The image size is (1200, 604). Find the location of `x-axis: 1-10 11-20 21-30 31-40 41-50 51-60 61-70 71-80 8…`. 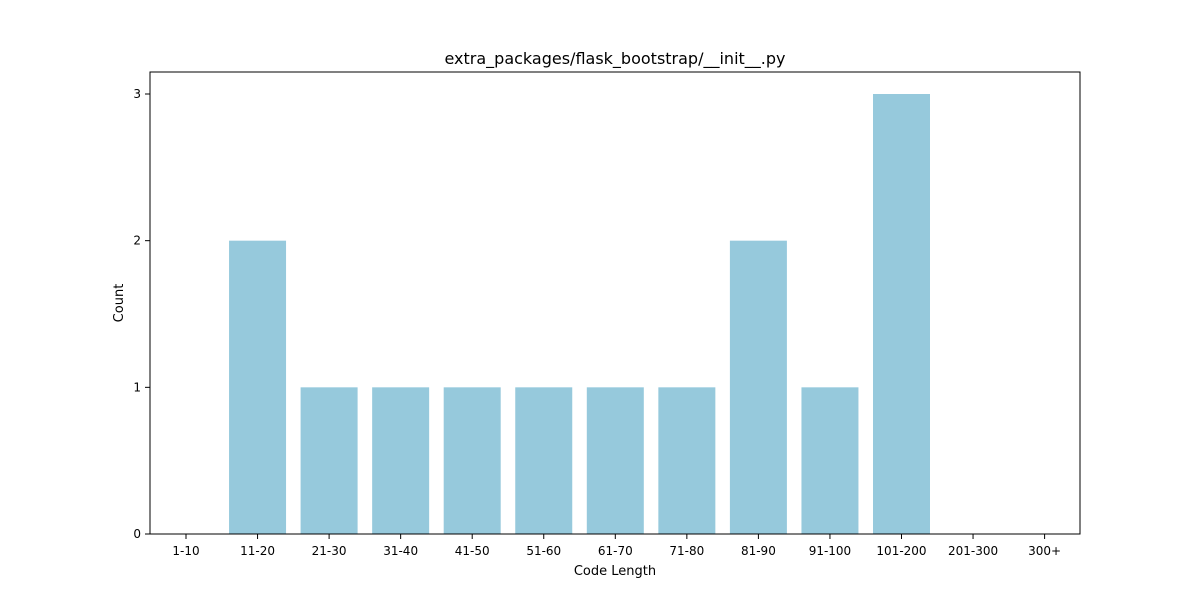

x-axis: 1-10 11-20 21-30 31-40 41-50 51-60 61-70 71-80 8… is located at coordinates (616, 546).